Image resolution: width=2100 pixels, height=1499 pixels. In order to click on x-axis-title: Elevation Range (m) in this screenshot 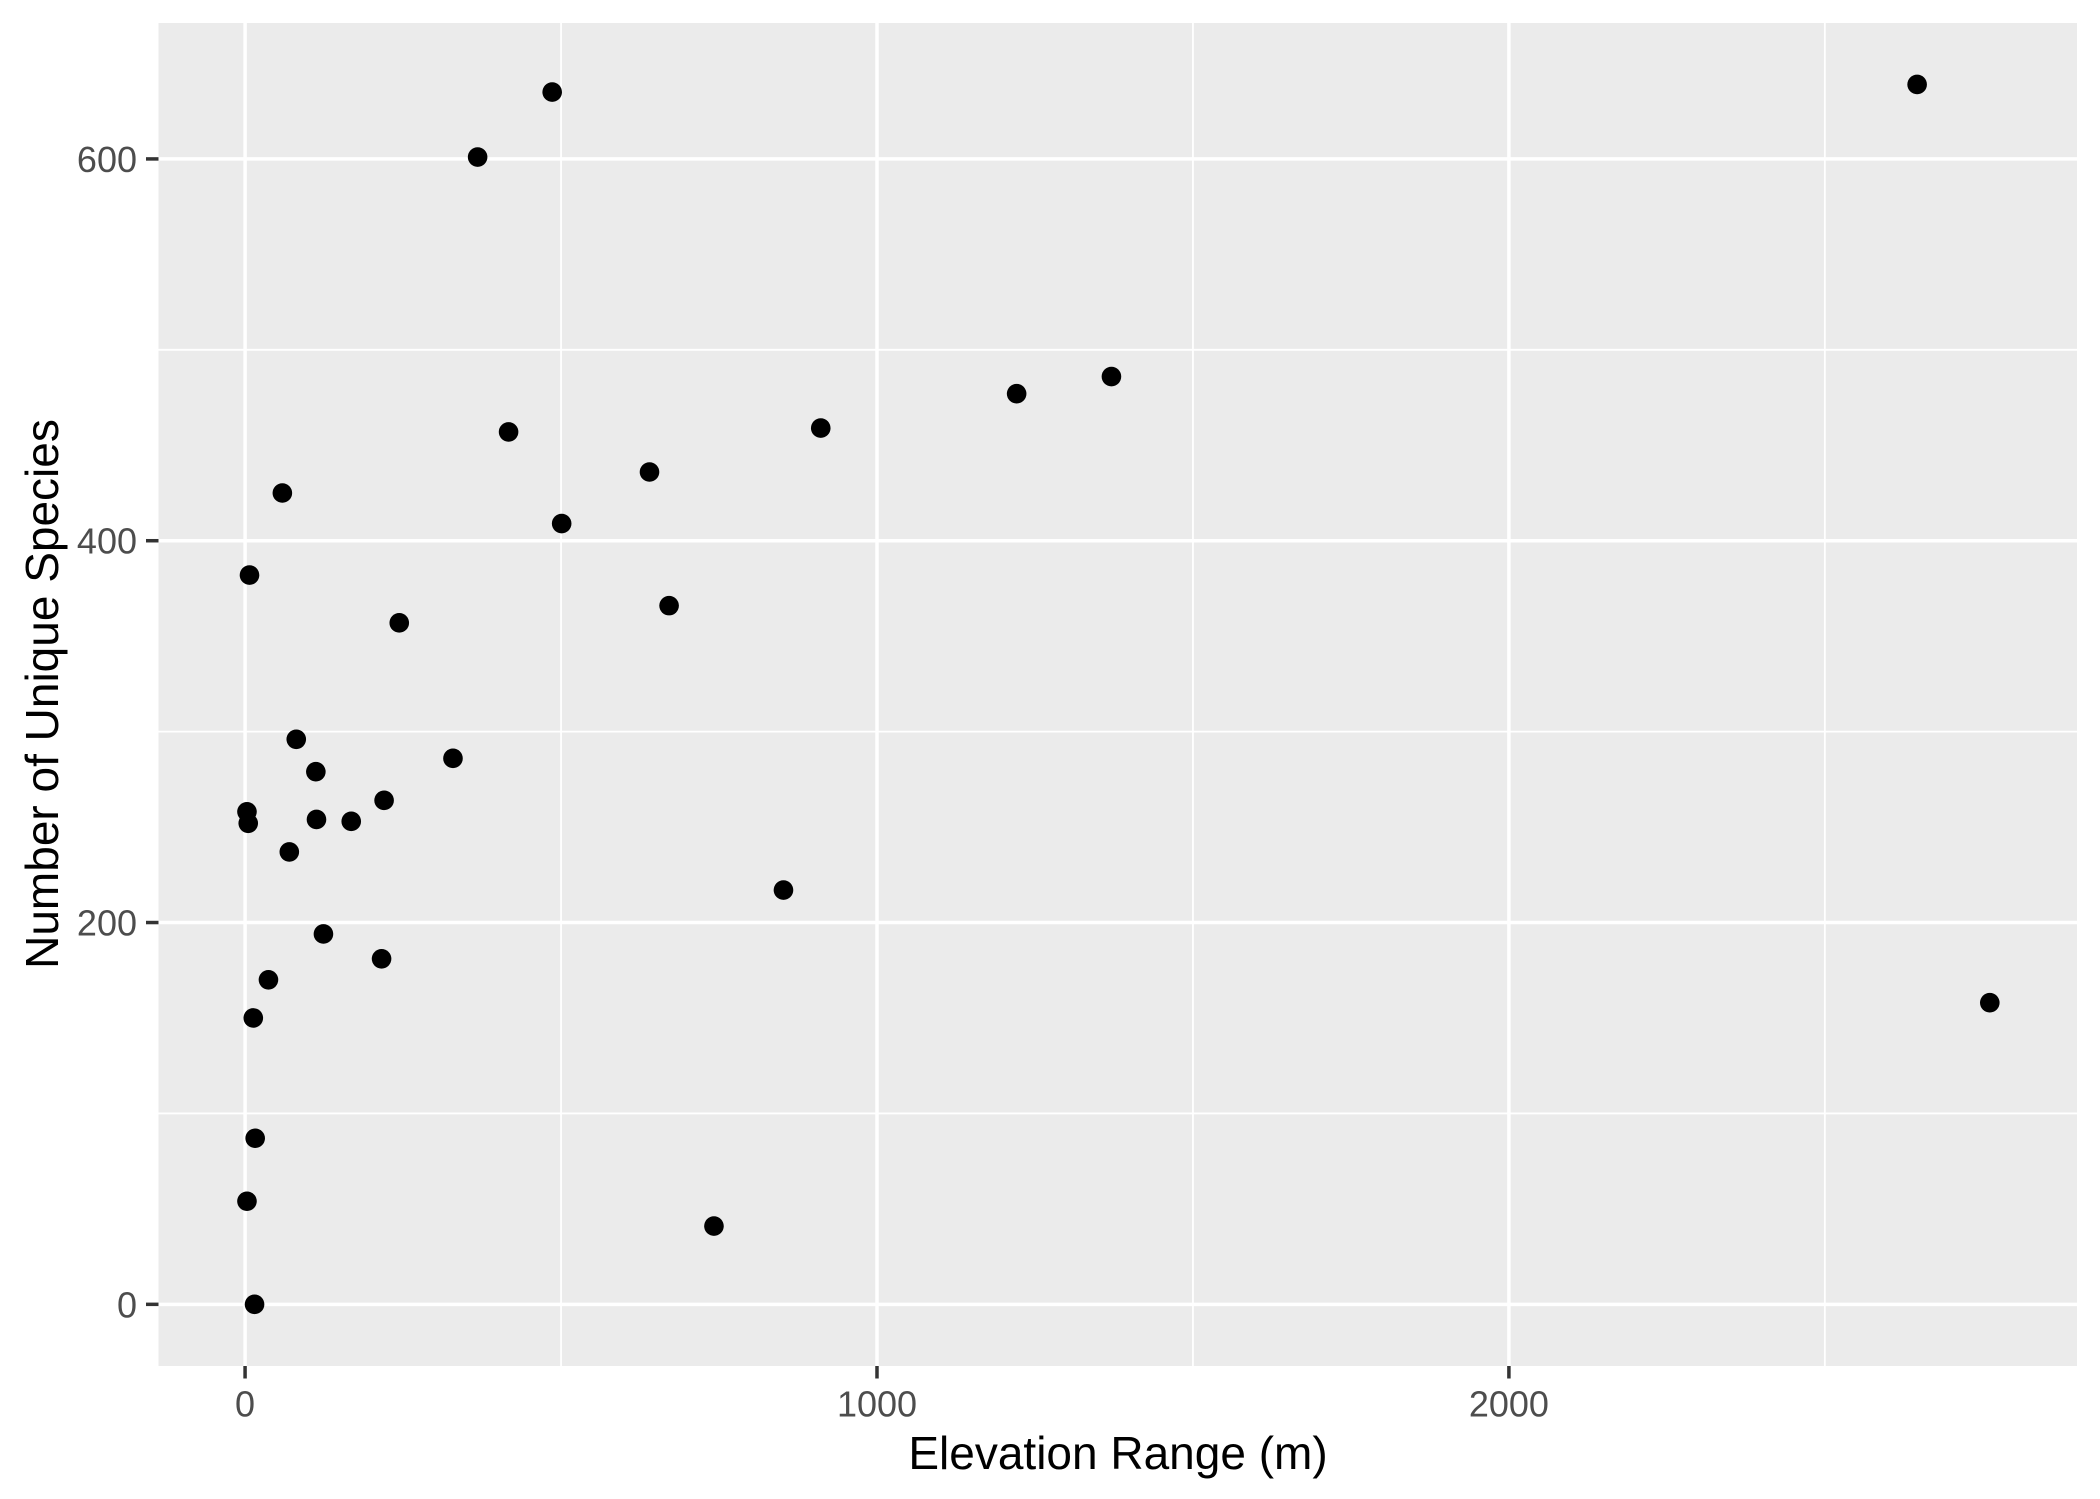, I will do `click(1118, 1453)`.